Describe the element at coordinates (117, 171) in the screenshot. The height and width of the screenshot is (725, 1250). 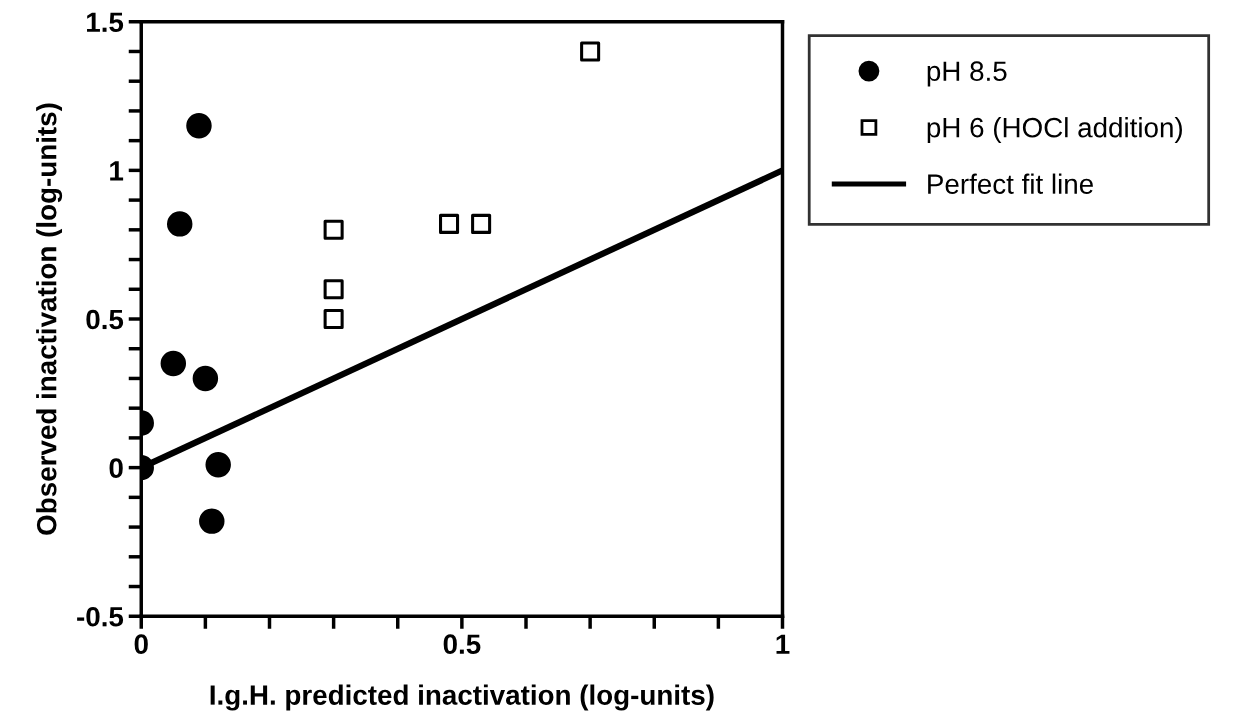
I see `y-tick-label: 1` at that location.